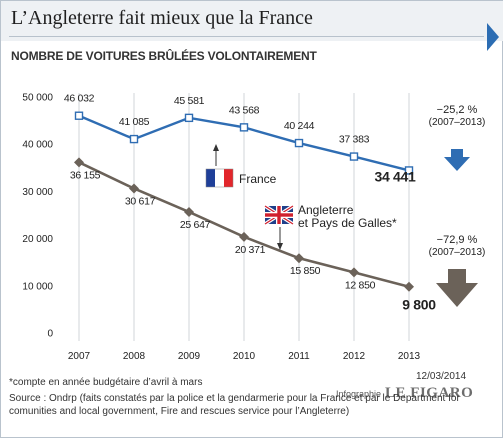  Describe the element at coordinates (457, 160) in the screenshot. I see `france-down-arrow-icon` at that location.